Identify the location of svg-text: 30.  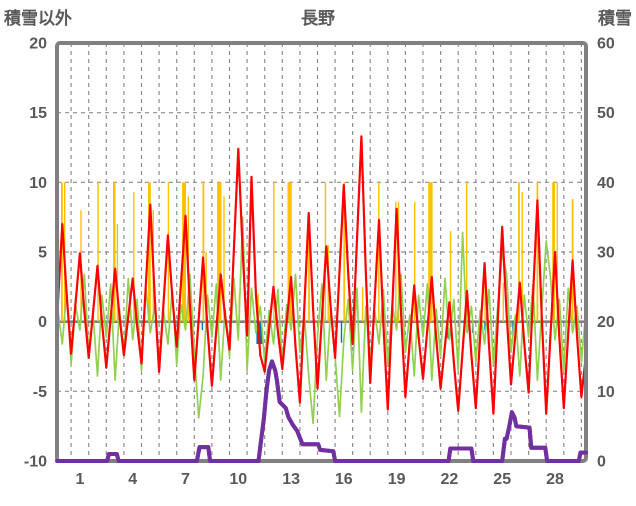
(606, 253).